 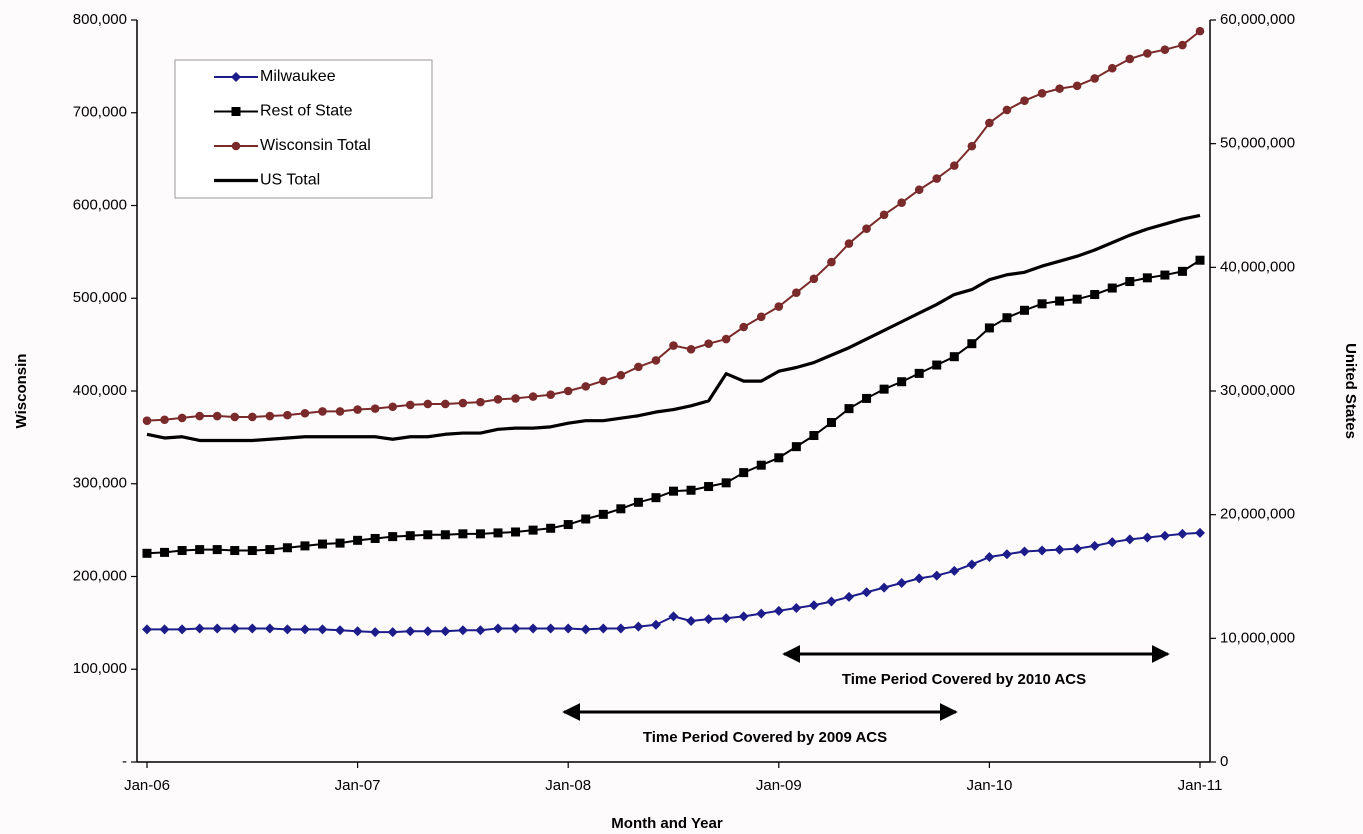 I want to click on legend-label: Rest of State, so click(x=306, y=111).